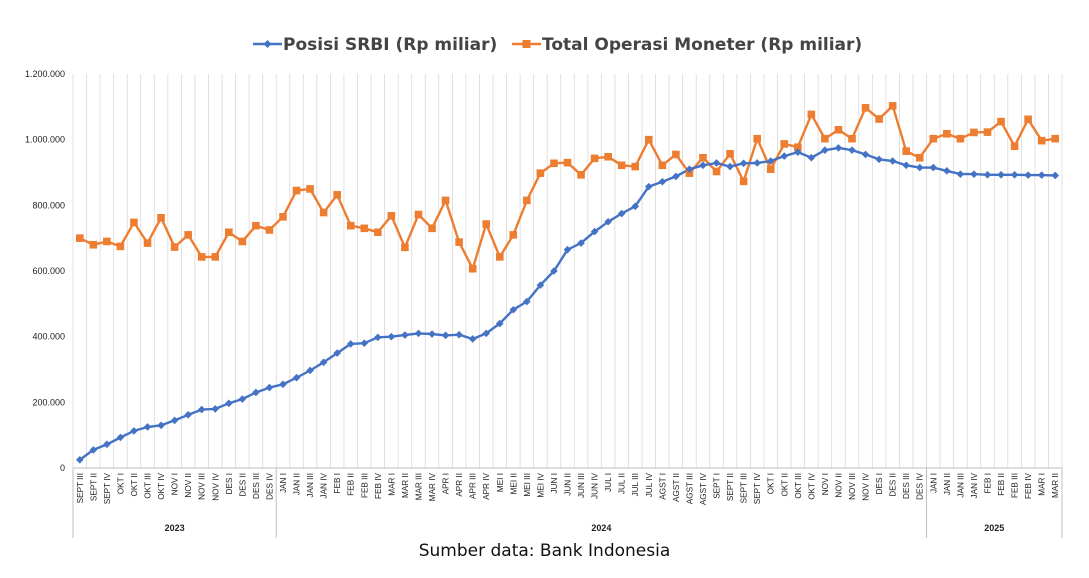 Image resolution: width=1089 pixels, height=578 pixels. What do you see at coordinates (649, 484) in the screenshot?
I see `x-tick-label: JUL IV` at bounding box center [649, 484].